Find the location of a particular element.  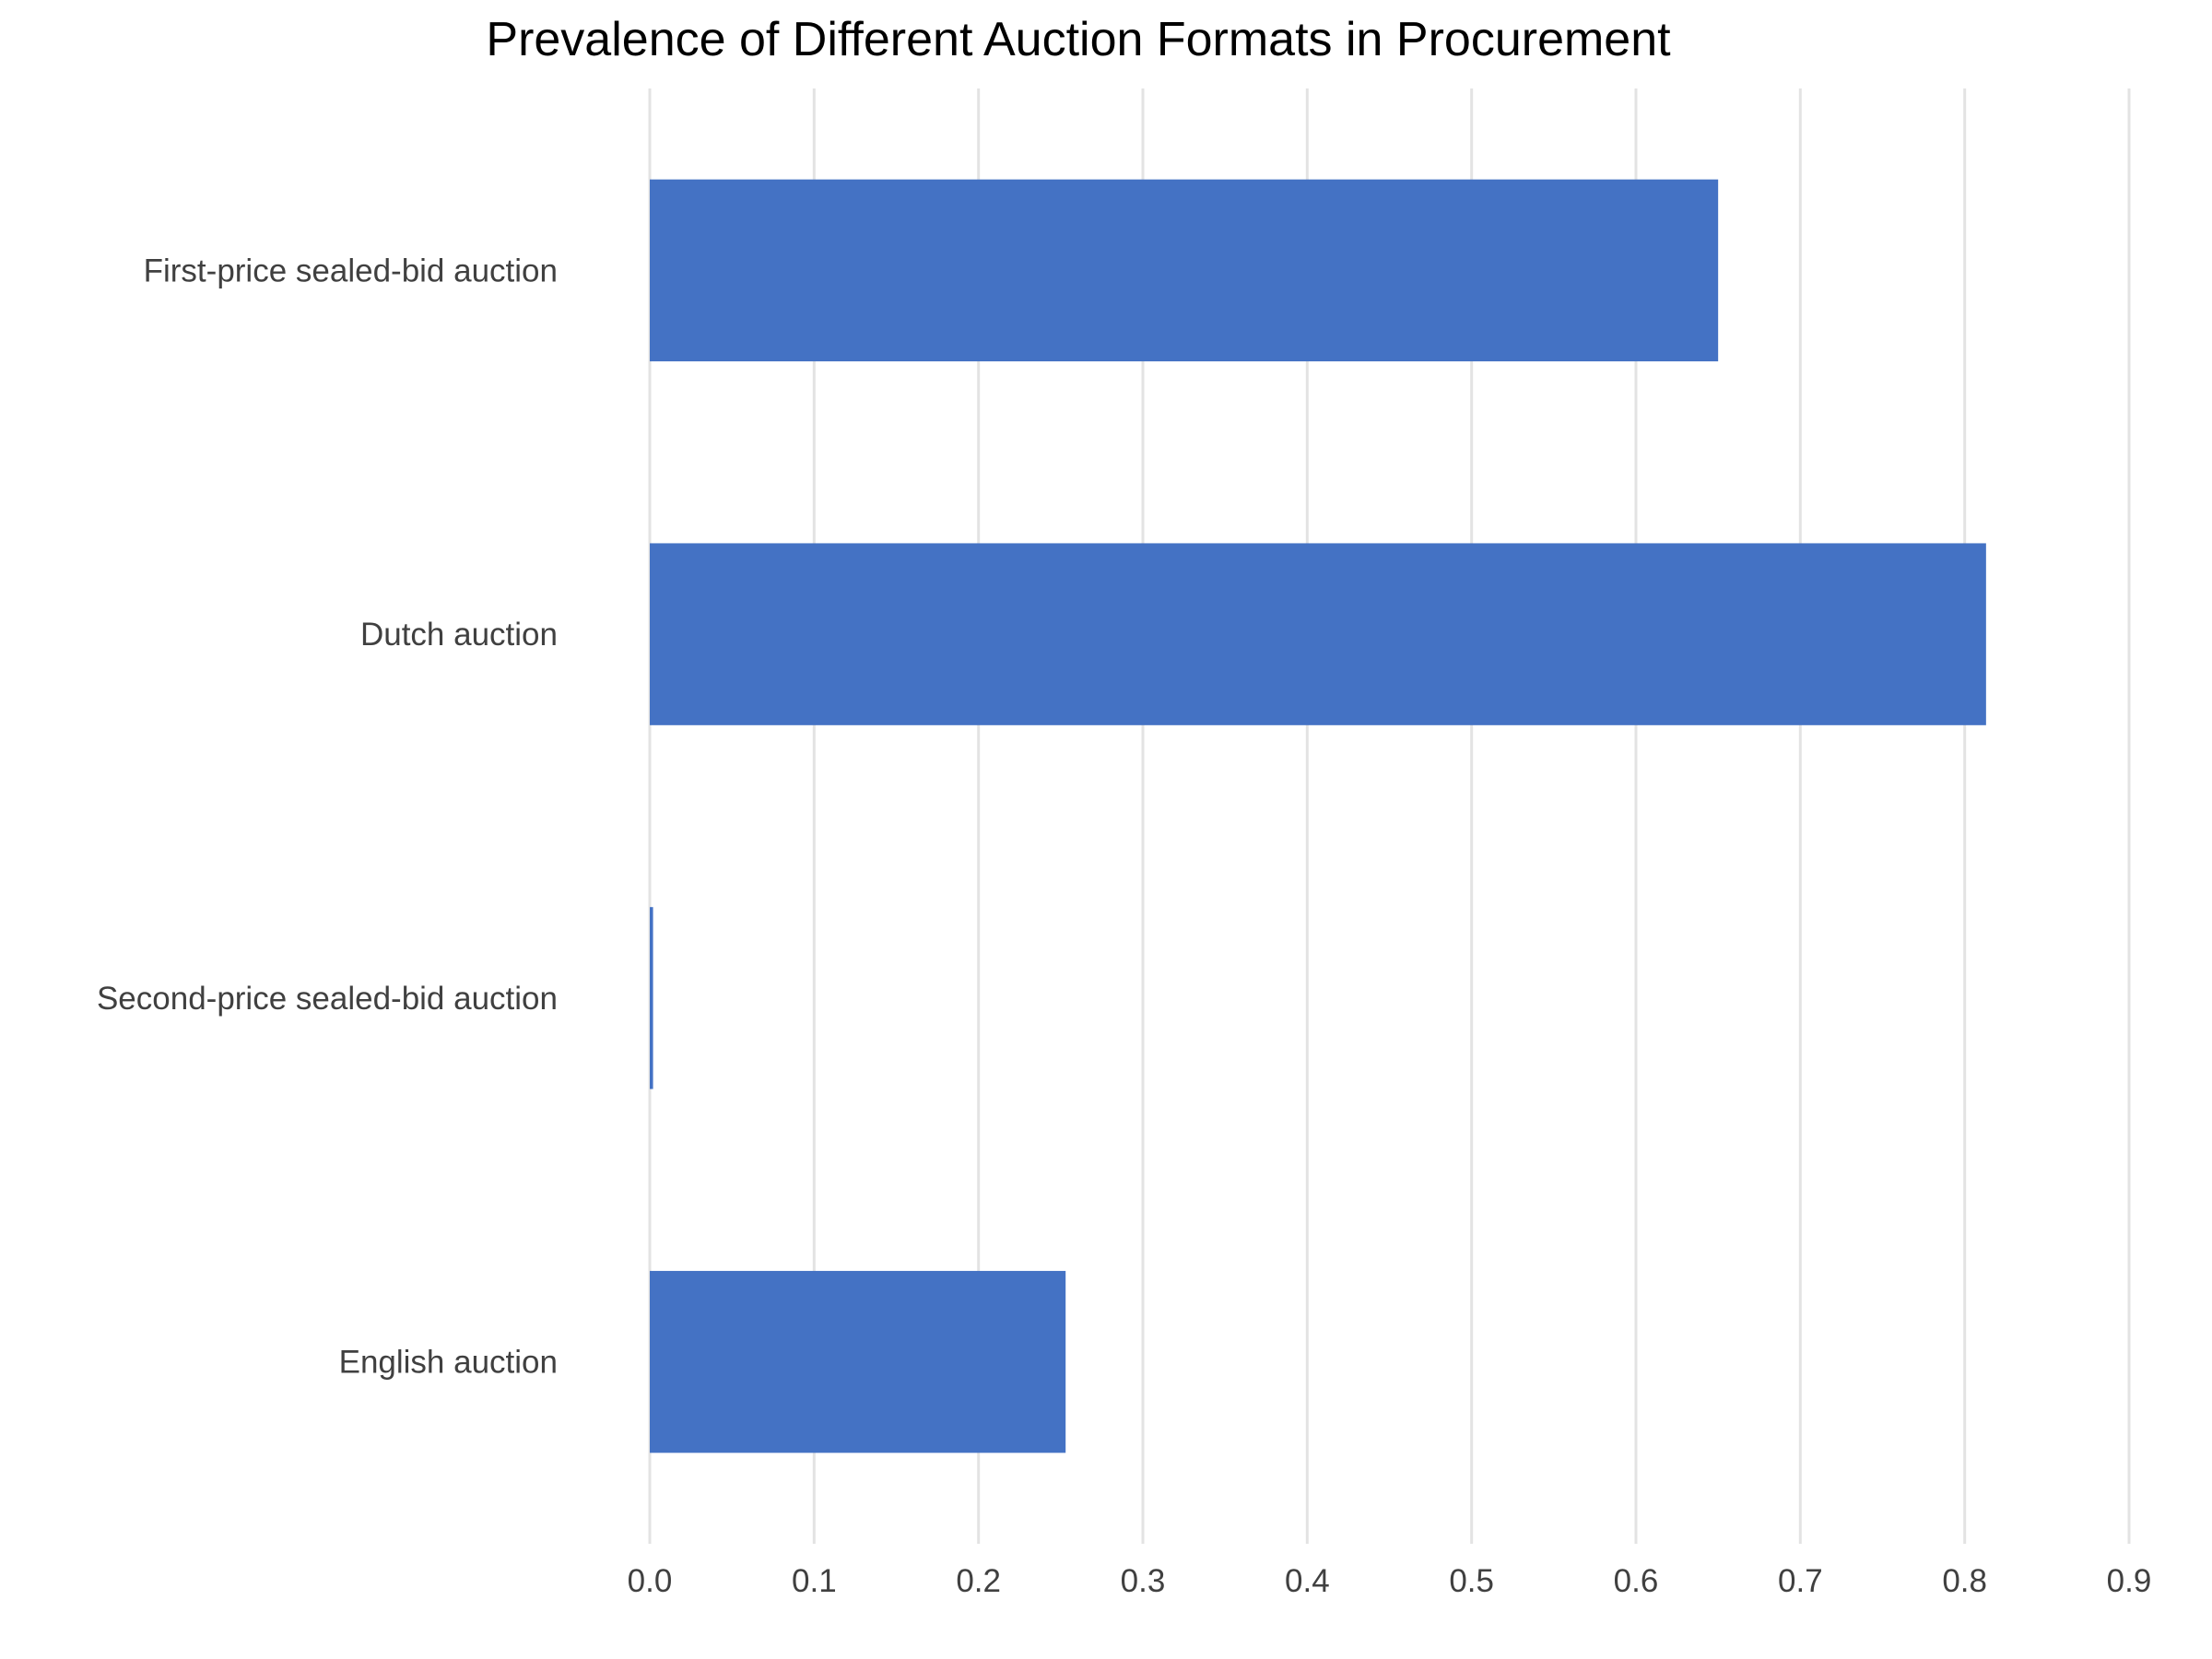

x-tick-label-2: 0.2 is located at coordinates (978, 1581).